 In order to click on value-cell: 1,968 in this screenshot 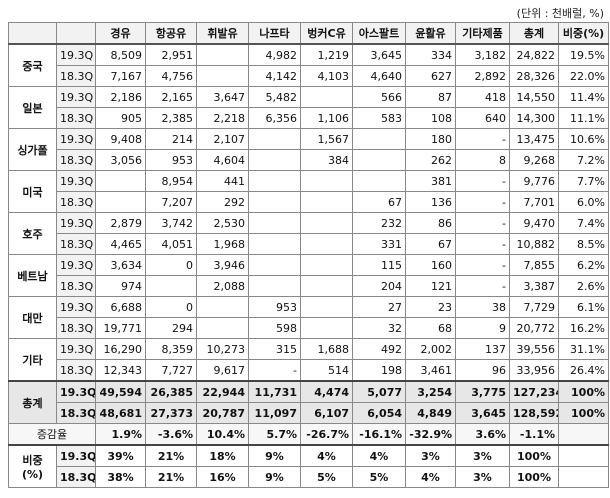, I will do `click(222, 244)`.